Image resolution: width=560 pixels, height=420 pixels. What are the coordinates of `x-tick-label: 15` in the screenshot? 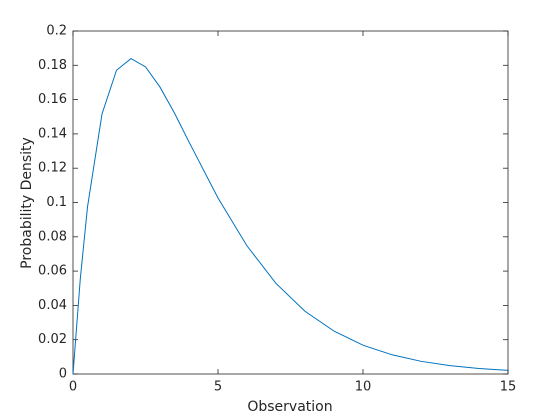 It's located at (508, 387).